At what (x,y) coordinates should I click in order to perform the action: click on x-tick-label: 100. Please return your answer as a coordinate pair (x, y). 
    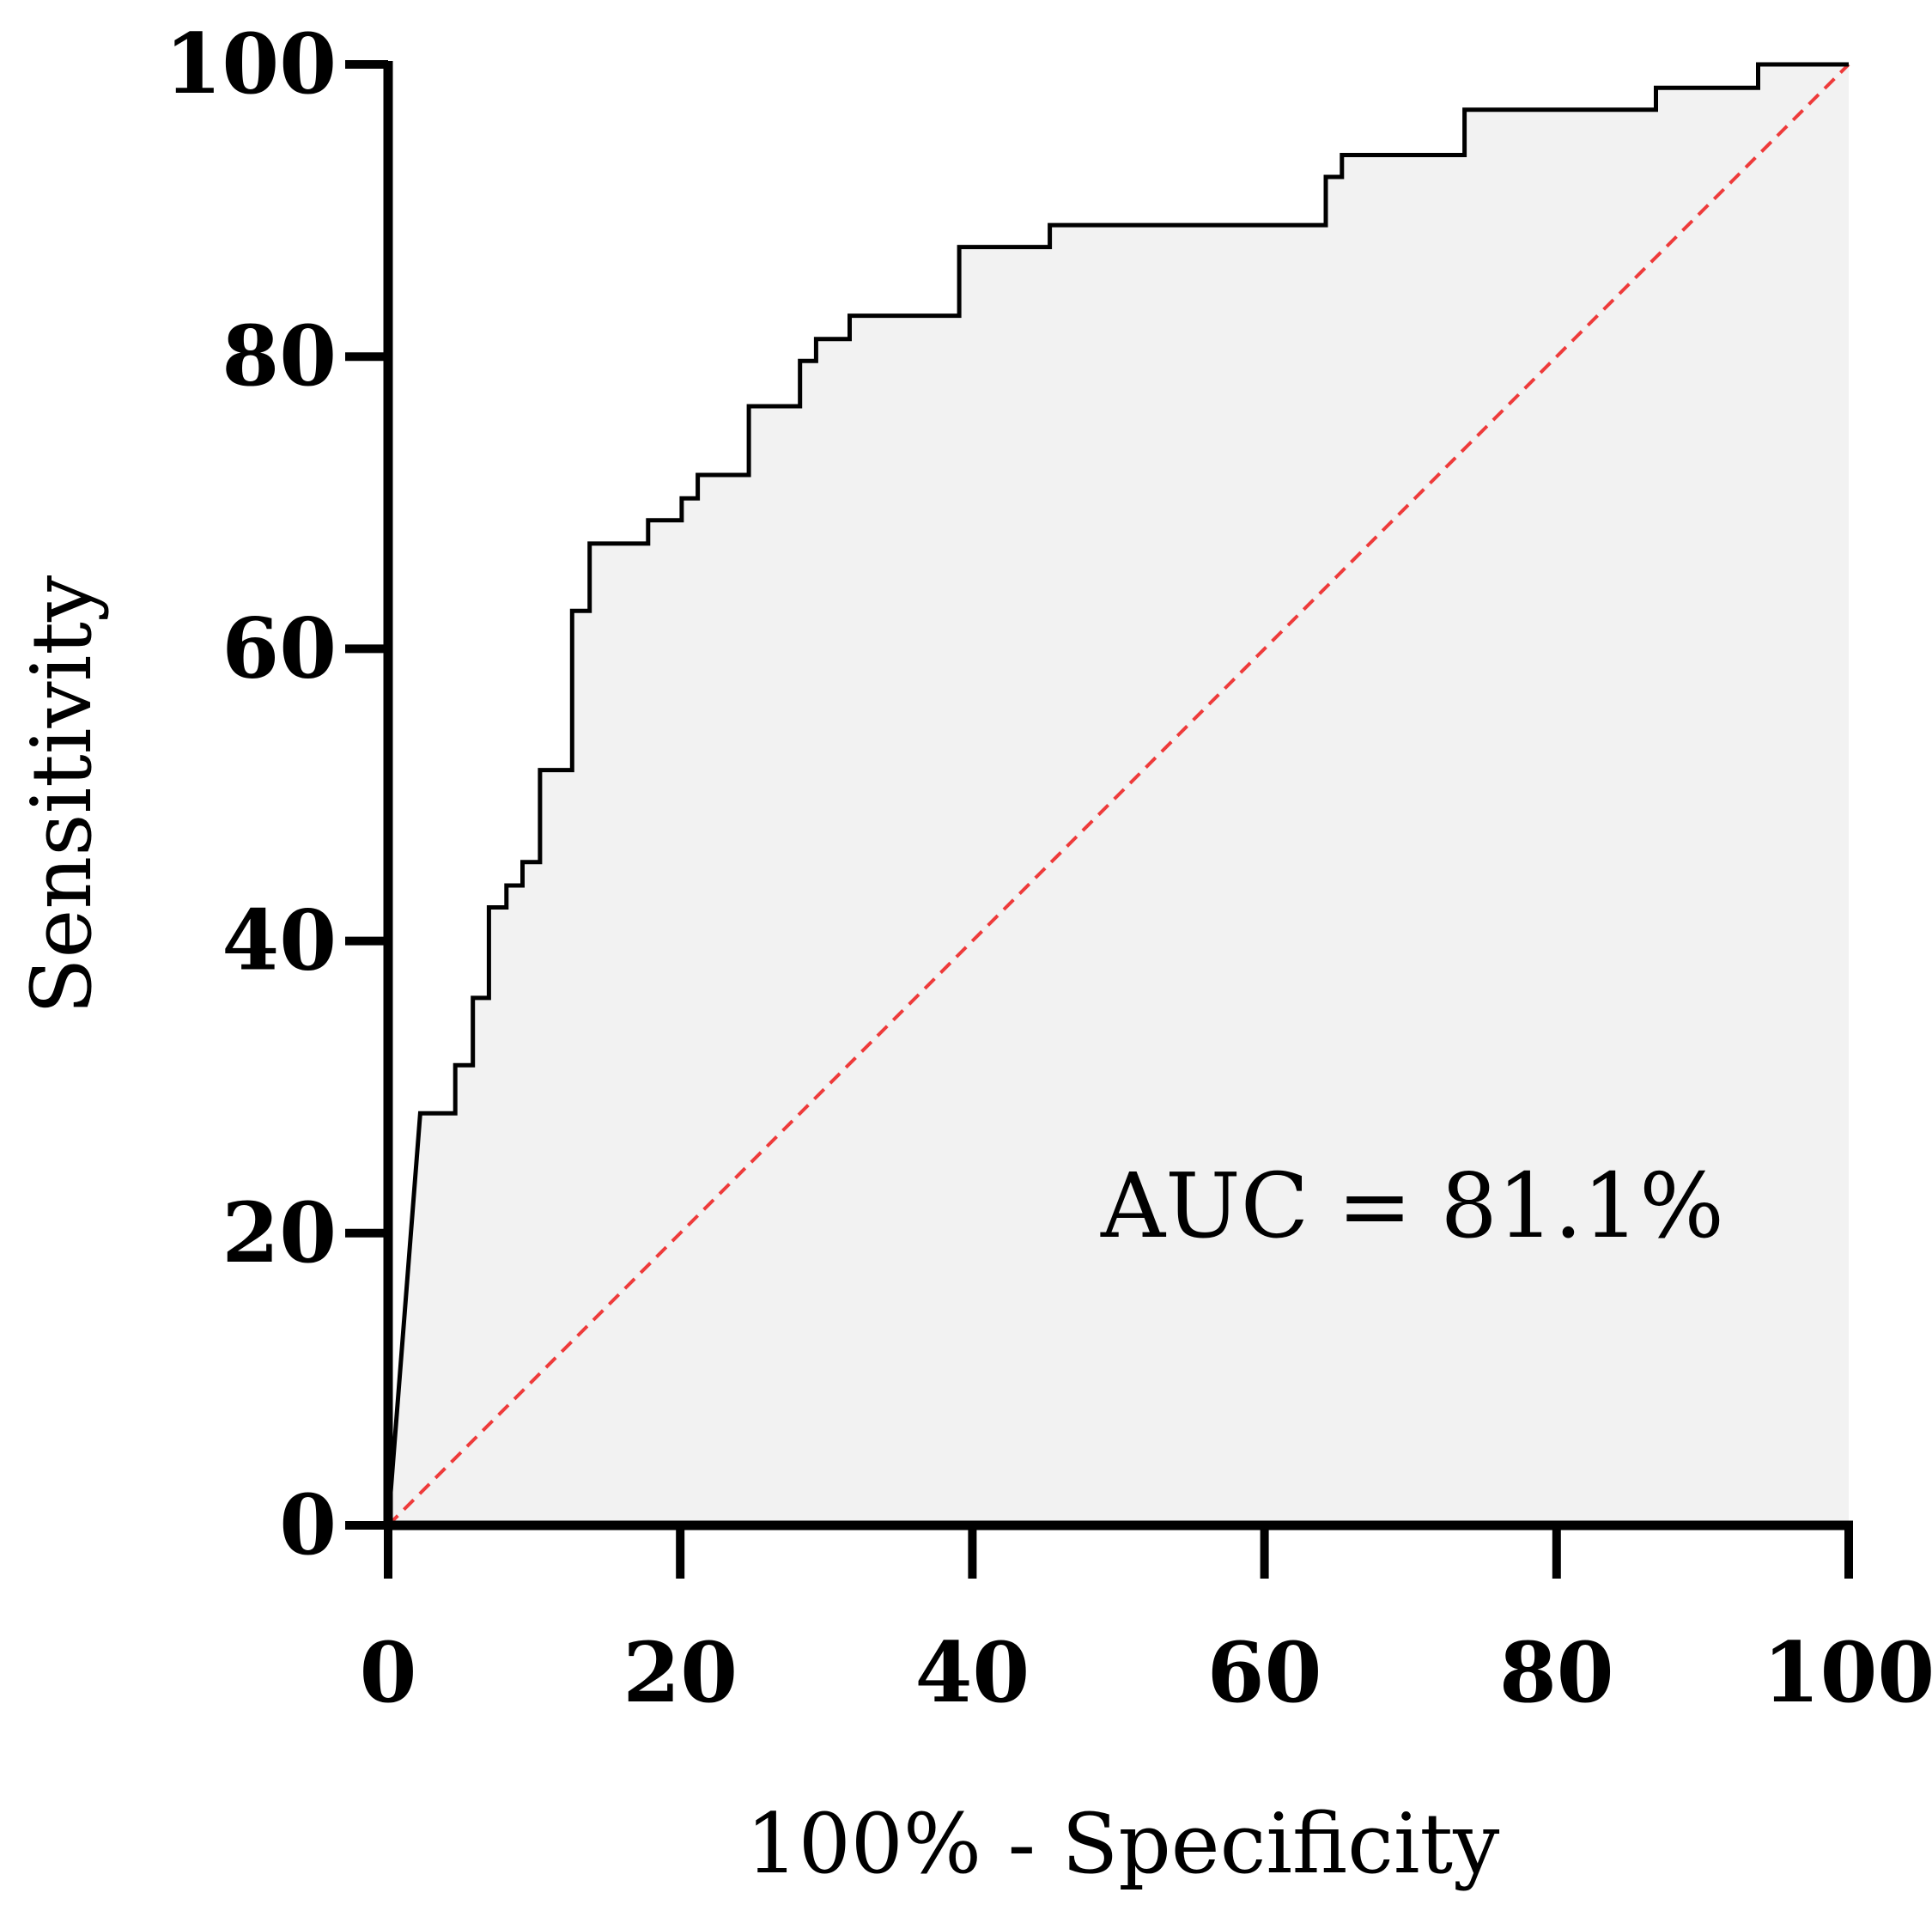
    Looking at the image, I should click on (1848, 1672).